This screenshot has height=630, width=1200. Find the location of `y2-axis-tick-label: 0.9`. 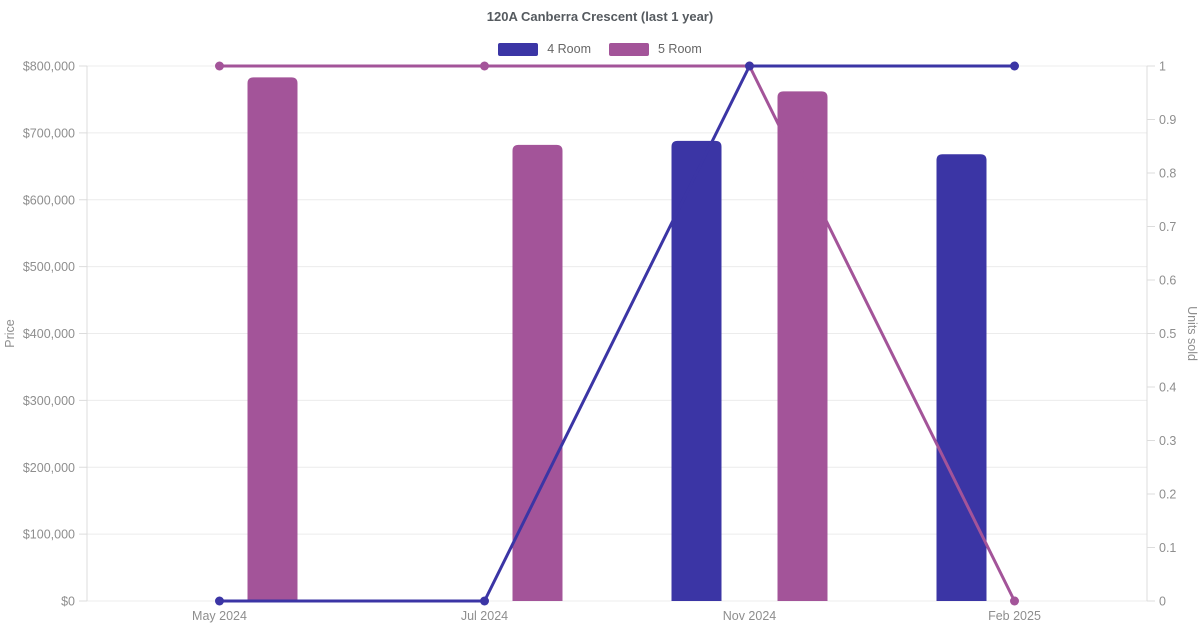

y2-axis-tick-label: 0.9 is located at coordinates (1167, 120).